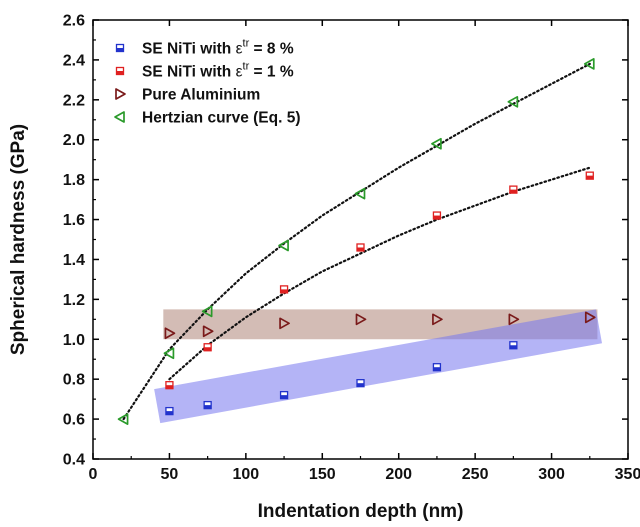 This screenshot has height=527, width=640. Describe the element at coordinates (18, 239) in the screenshot. I see `y-axis-title: Spherical hardness (GPa)` at that location.